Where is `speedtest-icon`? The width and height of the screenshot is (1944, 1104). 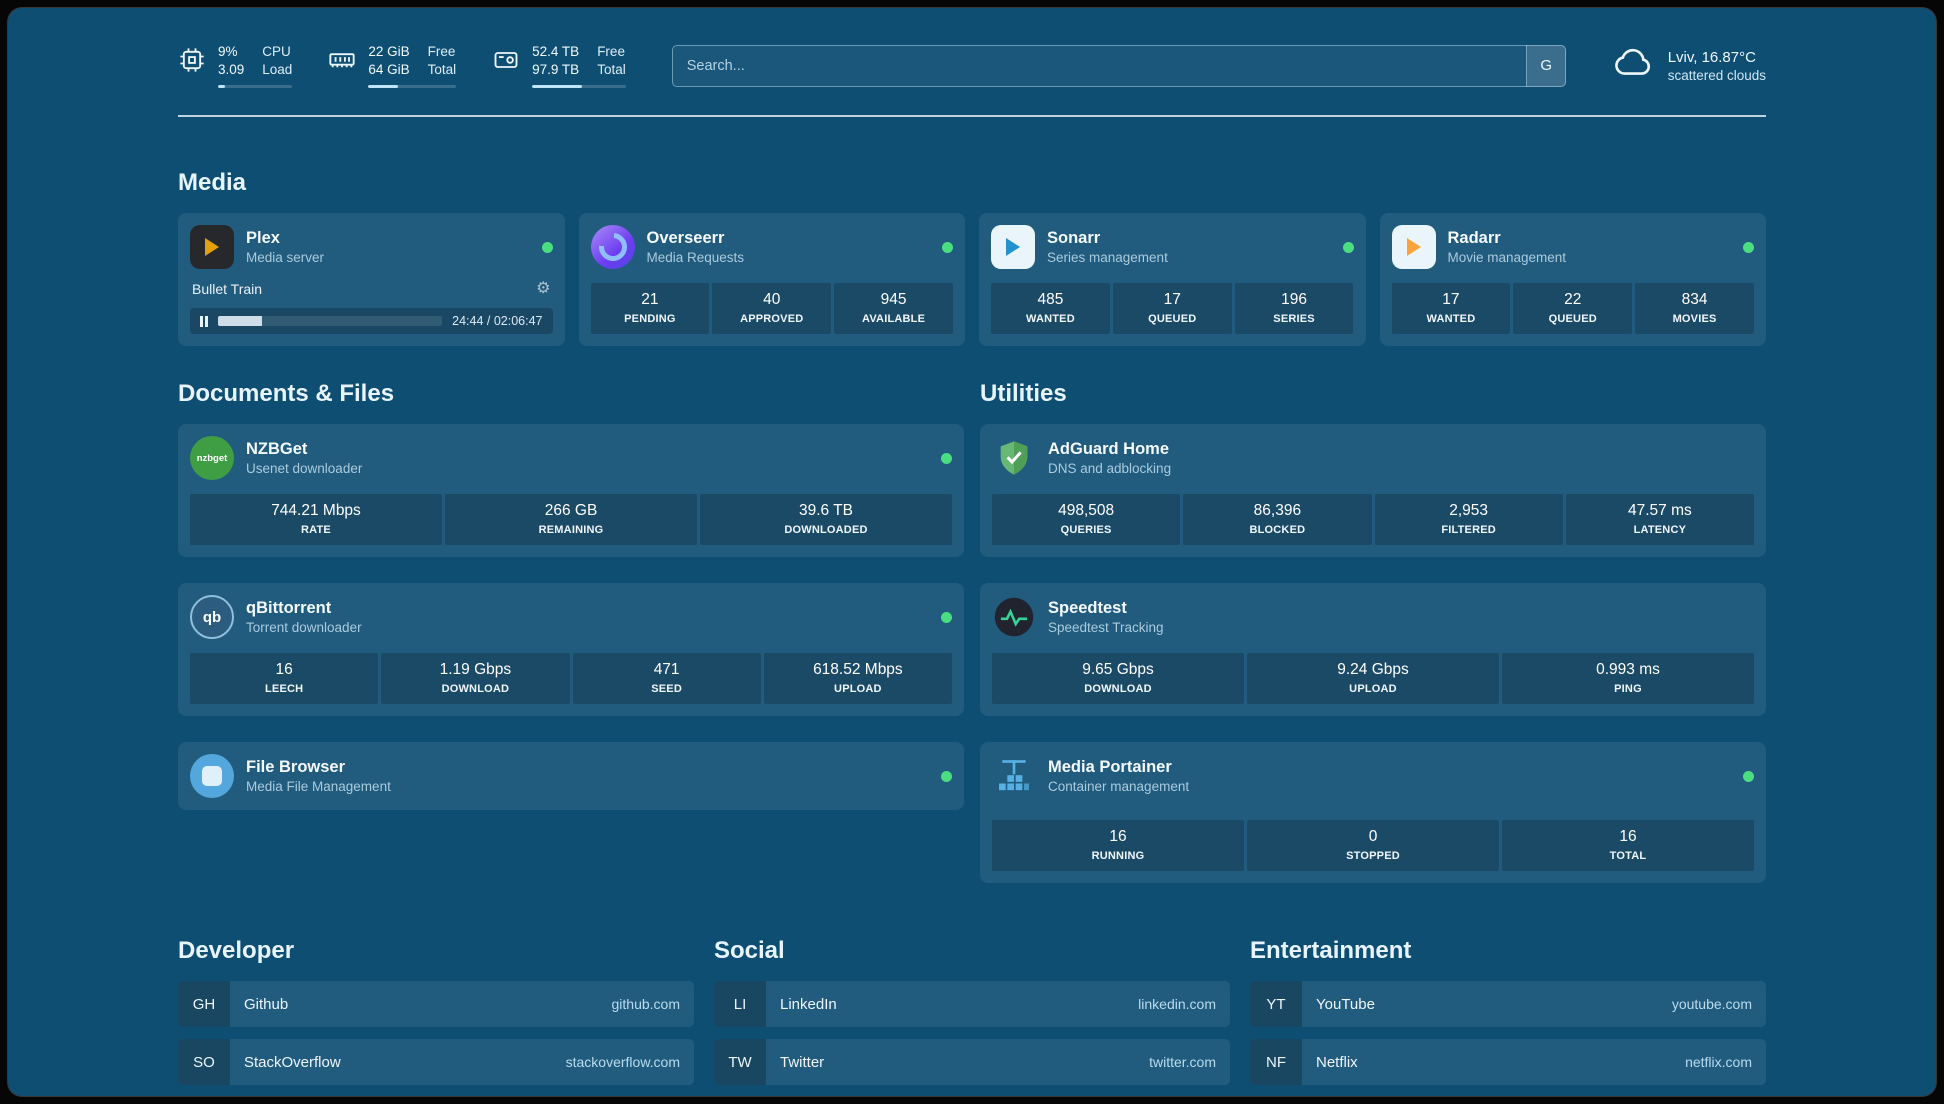 speedtest-icon is located at coordinates (1014, 617).